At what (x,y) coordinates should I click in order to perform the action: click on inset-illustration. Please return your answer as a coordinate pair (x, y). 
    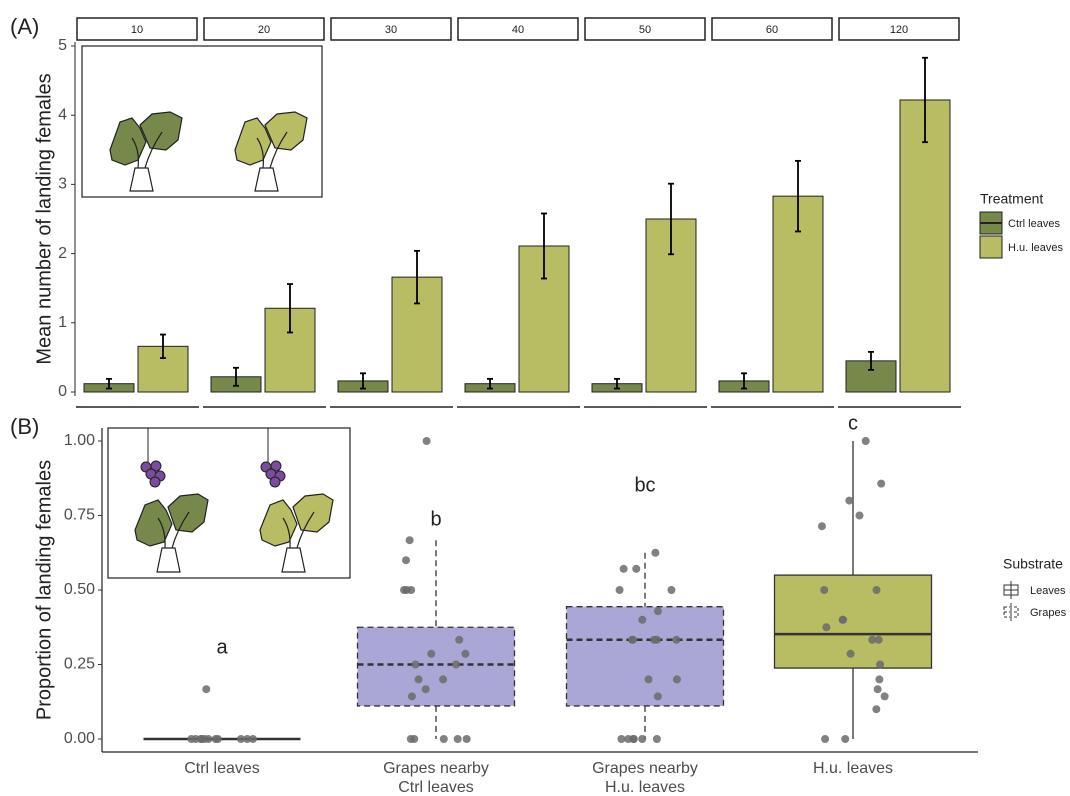
    Looking at the image, I should click on (229, 503).